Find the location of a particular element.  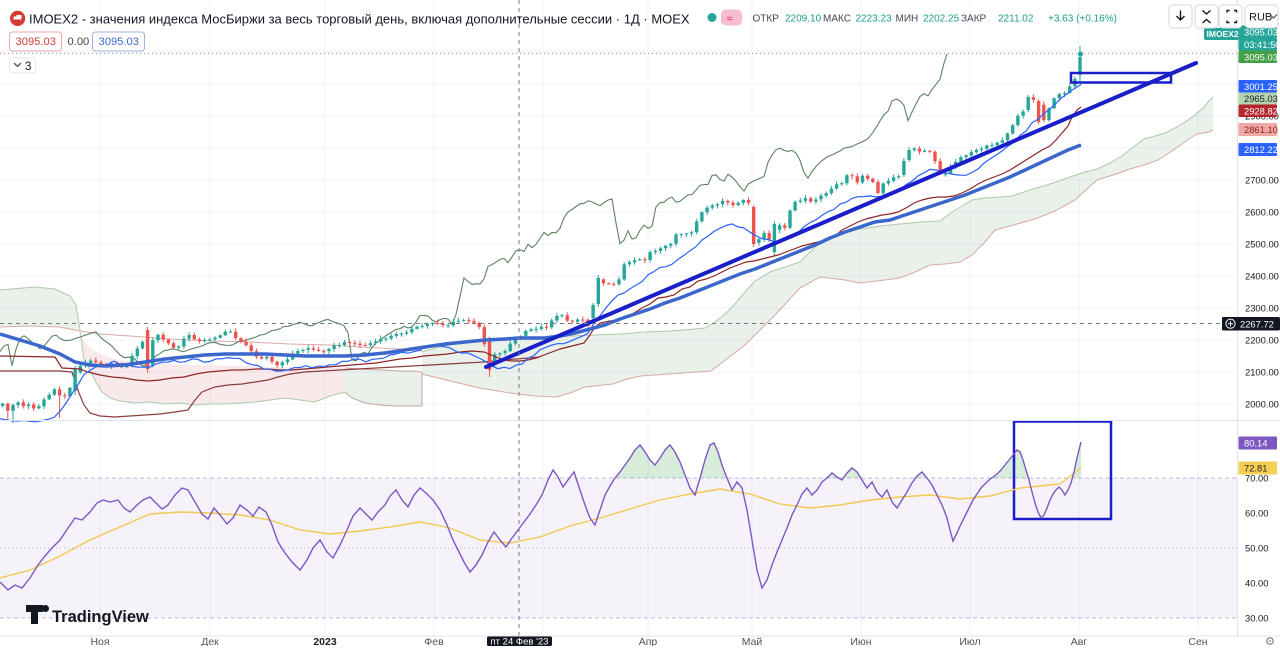

svg-text: Ноя is located at coordinates (99, 641).